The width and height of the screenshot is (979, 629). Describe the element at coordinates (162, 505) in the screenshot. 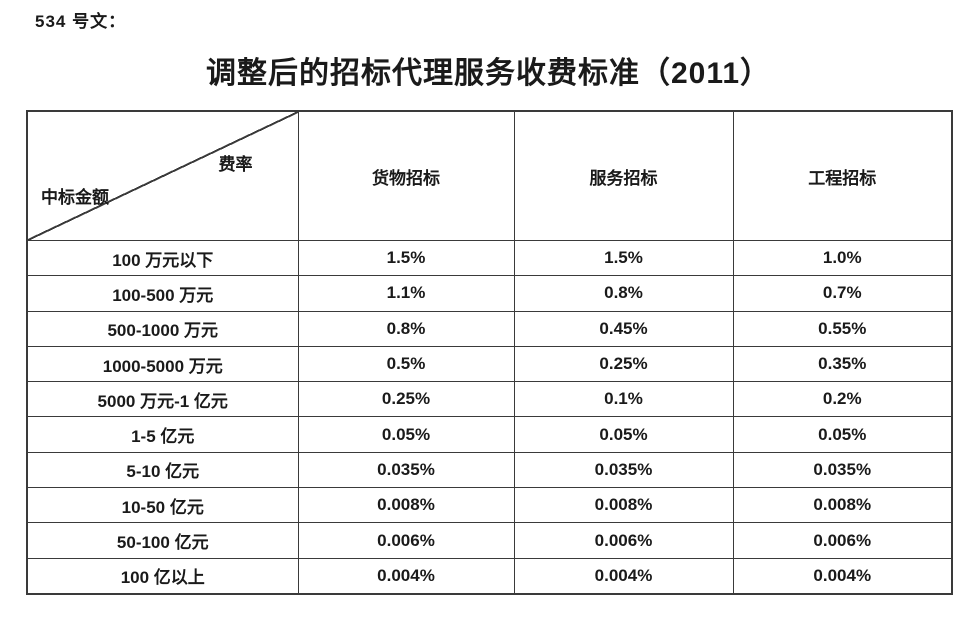

I see `row-label-cell: 10-50 亿元` at that location.